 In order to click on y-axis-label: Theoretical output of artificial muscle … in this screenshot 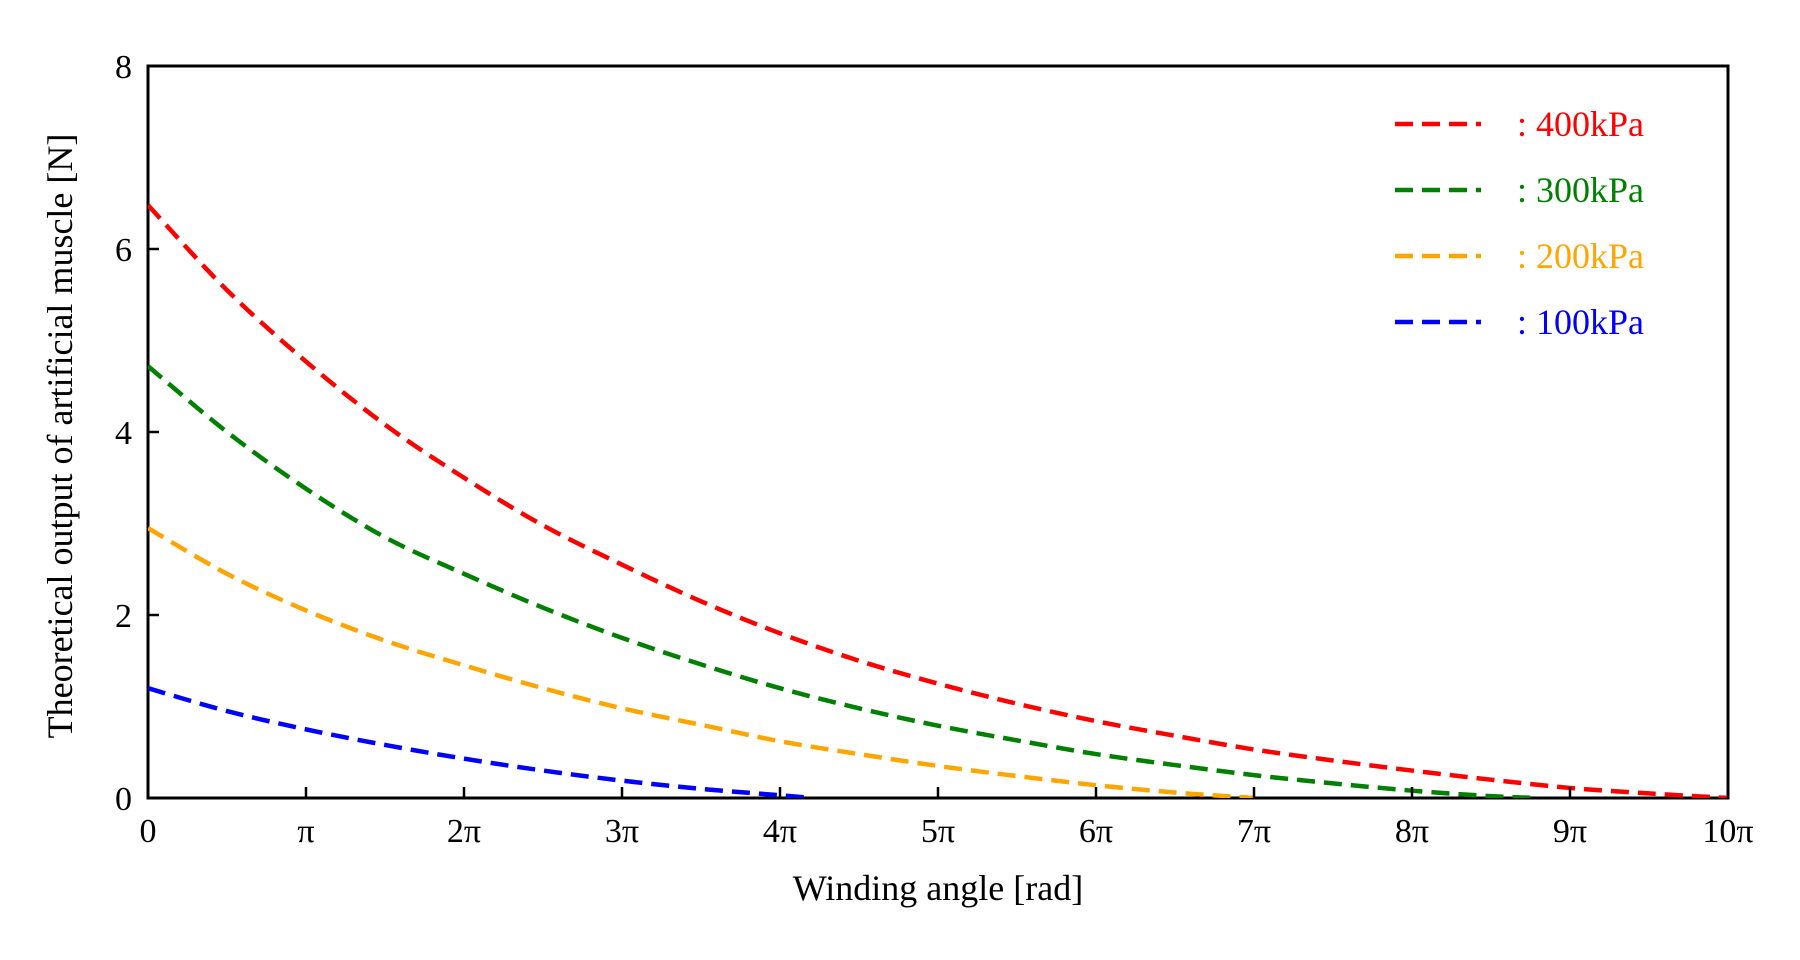, I will do `click(60, 436)`.